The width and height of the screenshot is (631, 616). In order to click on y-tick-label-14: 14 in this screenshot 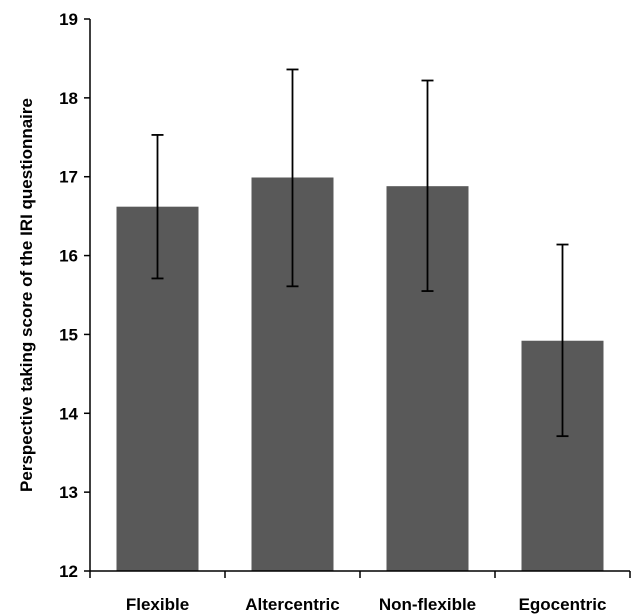, I will do `click(68, 413)`.